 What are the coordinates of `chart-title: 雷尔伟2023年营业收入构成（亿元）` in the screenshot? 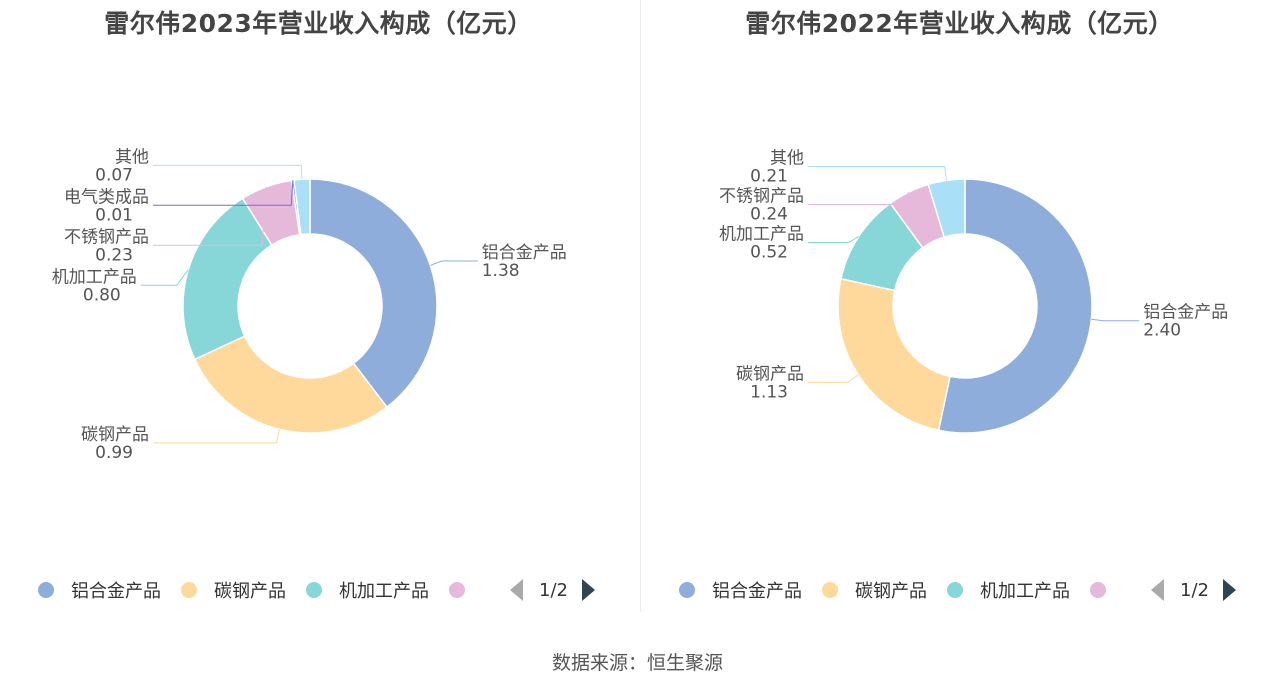 It's located at (318, 23).